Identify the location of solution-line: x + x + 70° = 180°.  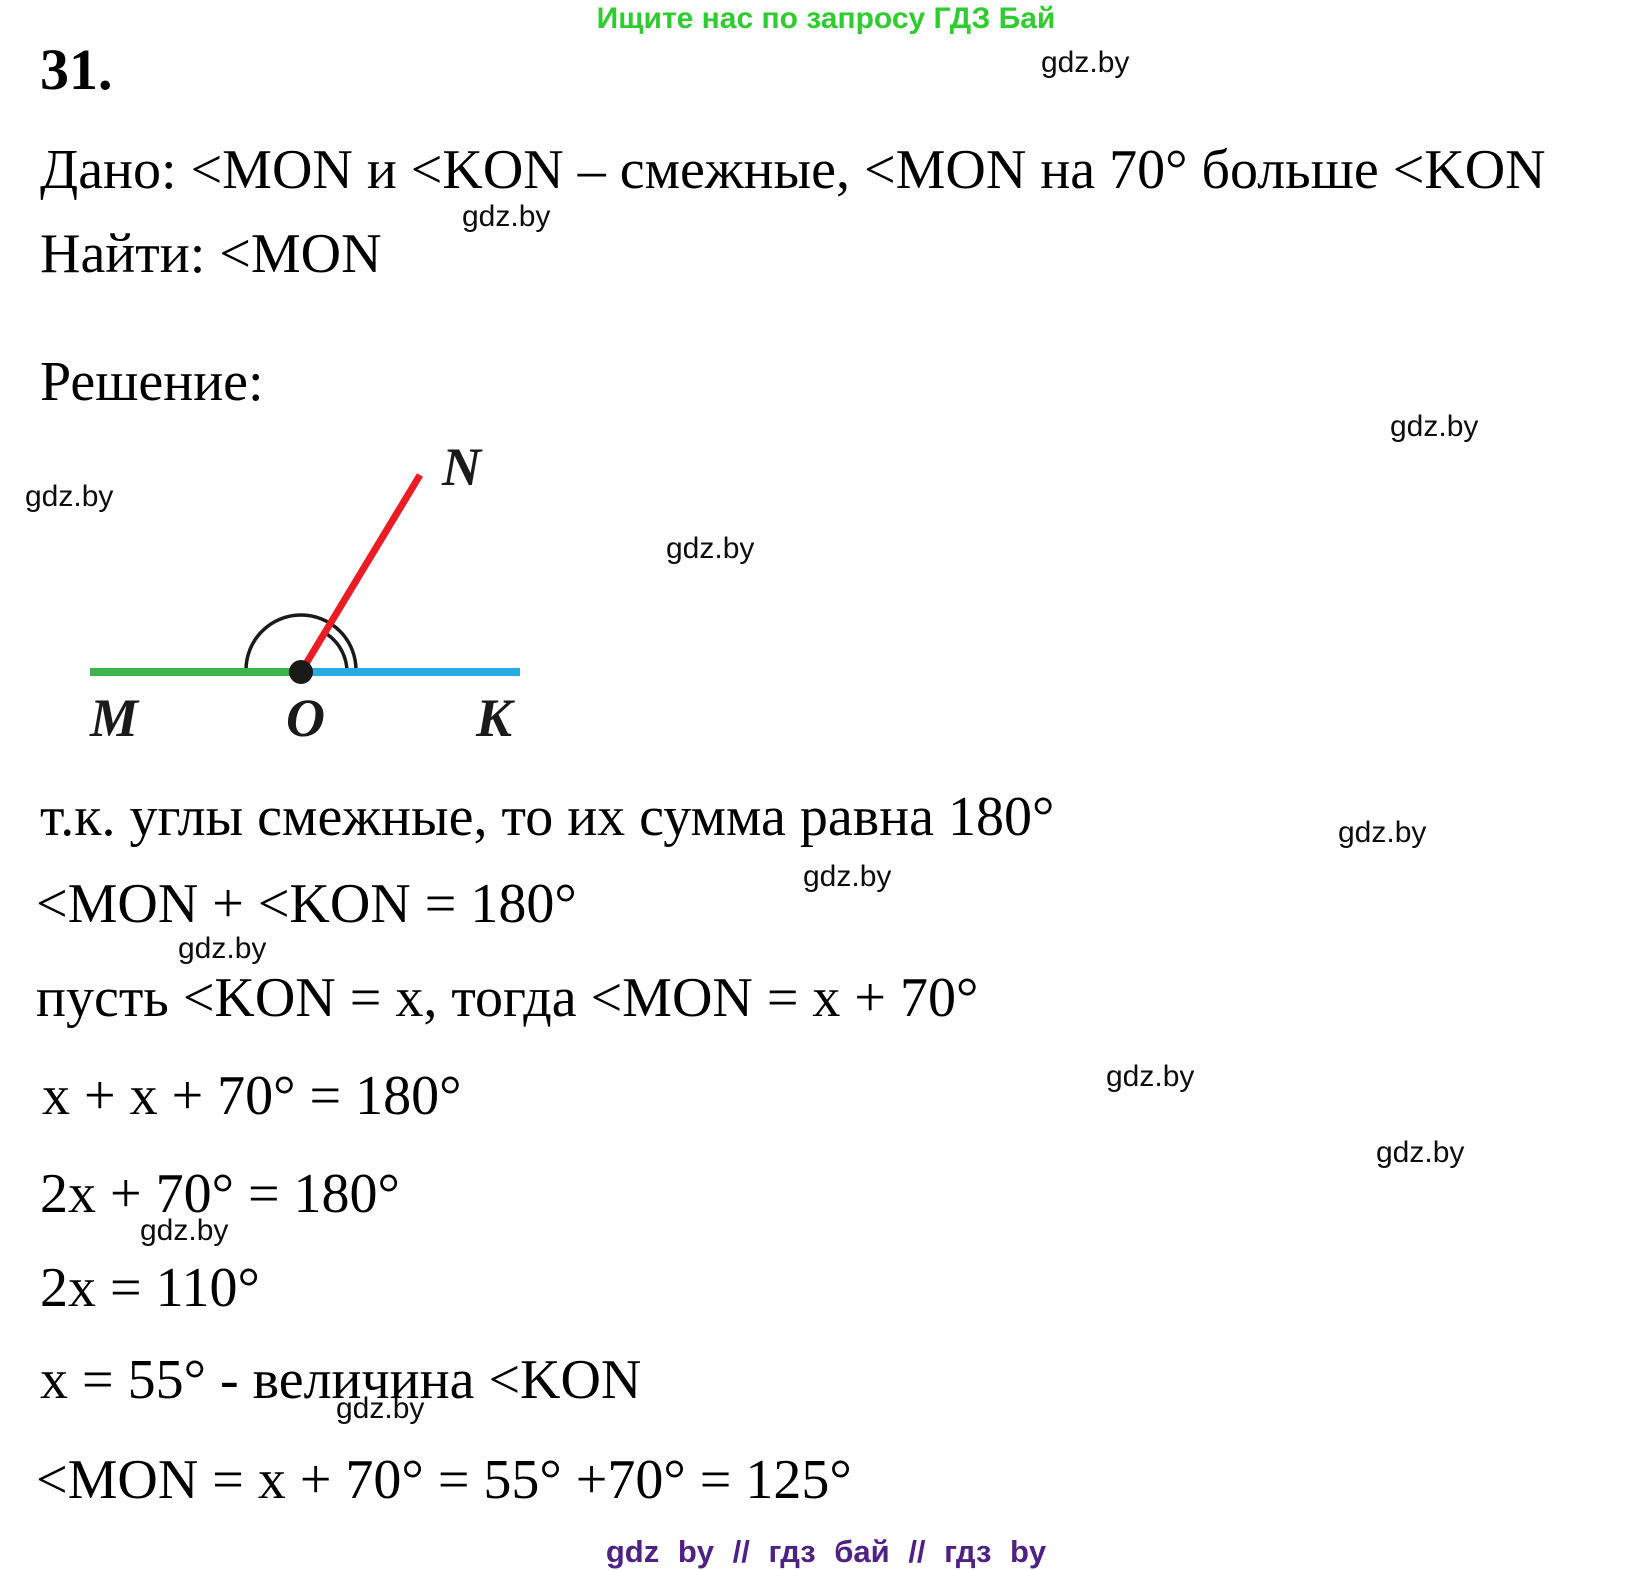
(252, 1096).